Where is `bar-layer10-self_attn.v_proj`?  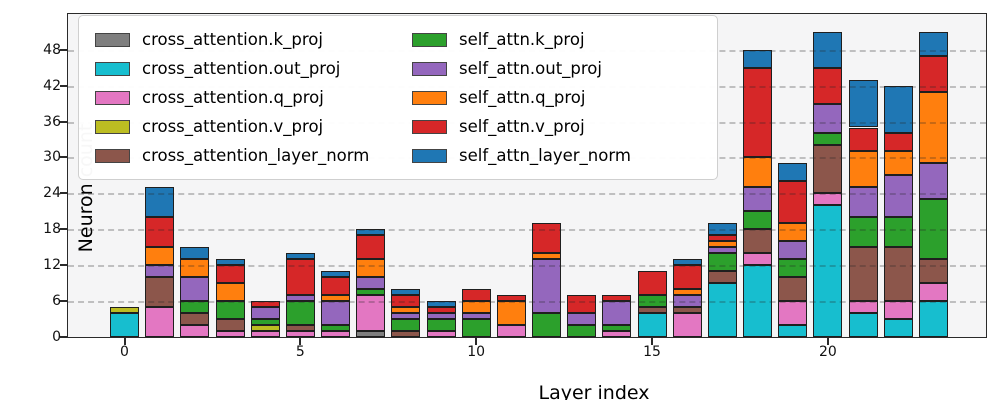
bar-layer10-self_attn.v_proj is located at coordinates (476, 294).